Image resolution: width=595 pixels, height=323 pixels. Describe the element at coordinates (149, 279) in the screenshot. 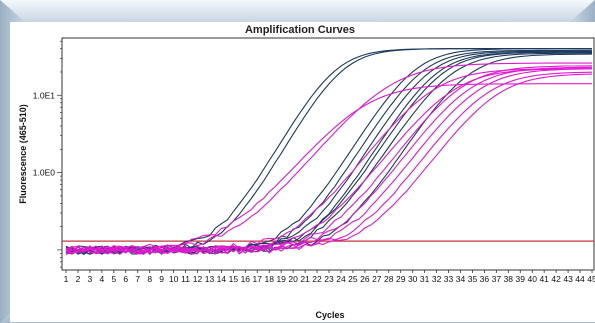

I see `x-tick-label: 8` at that location.